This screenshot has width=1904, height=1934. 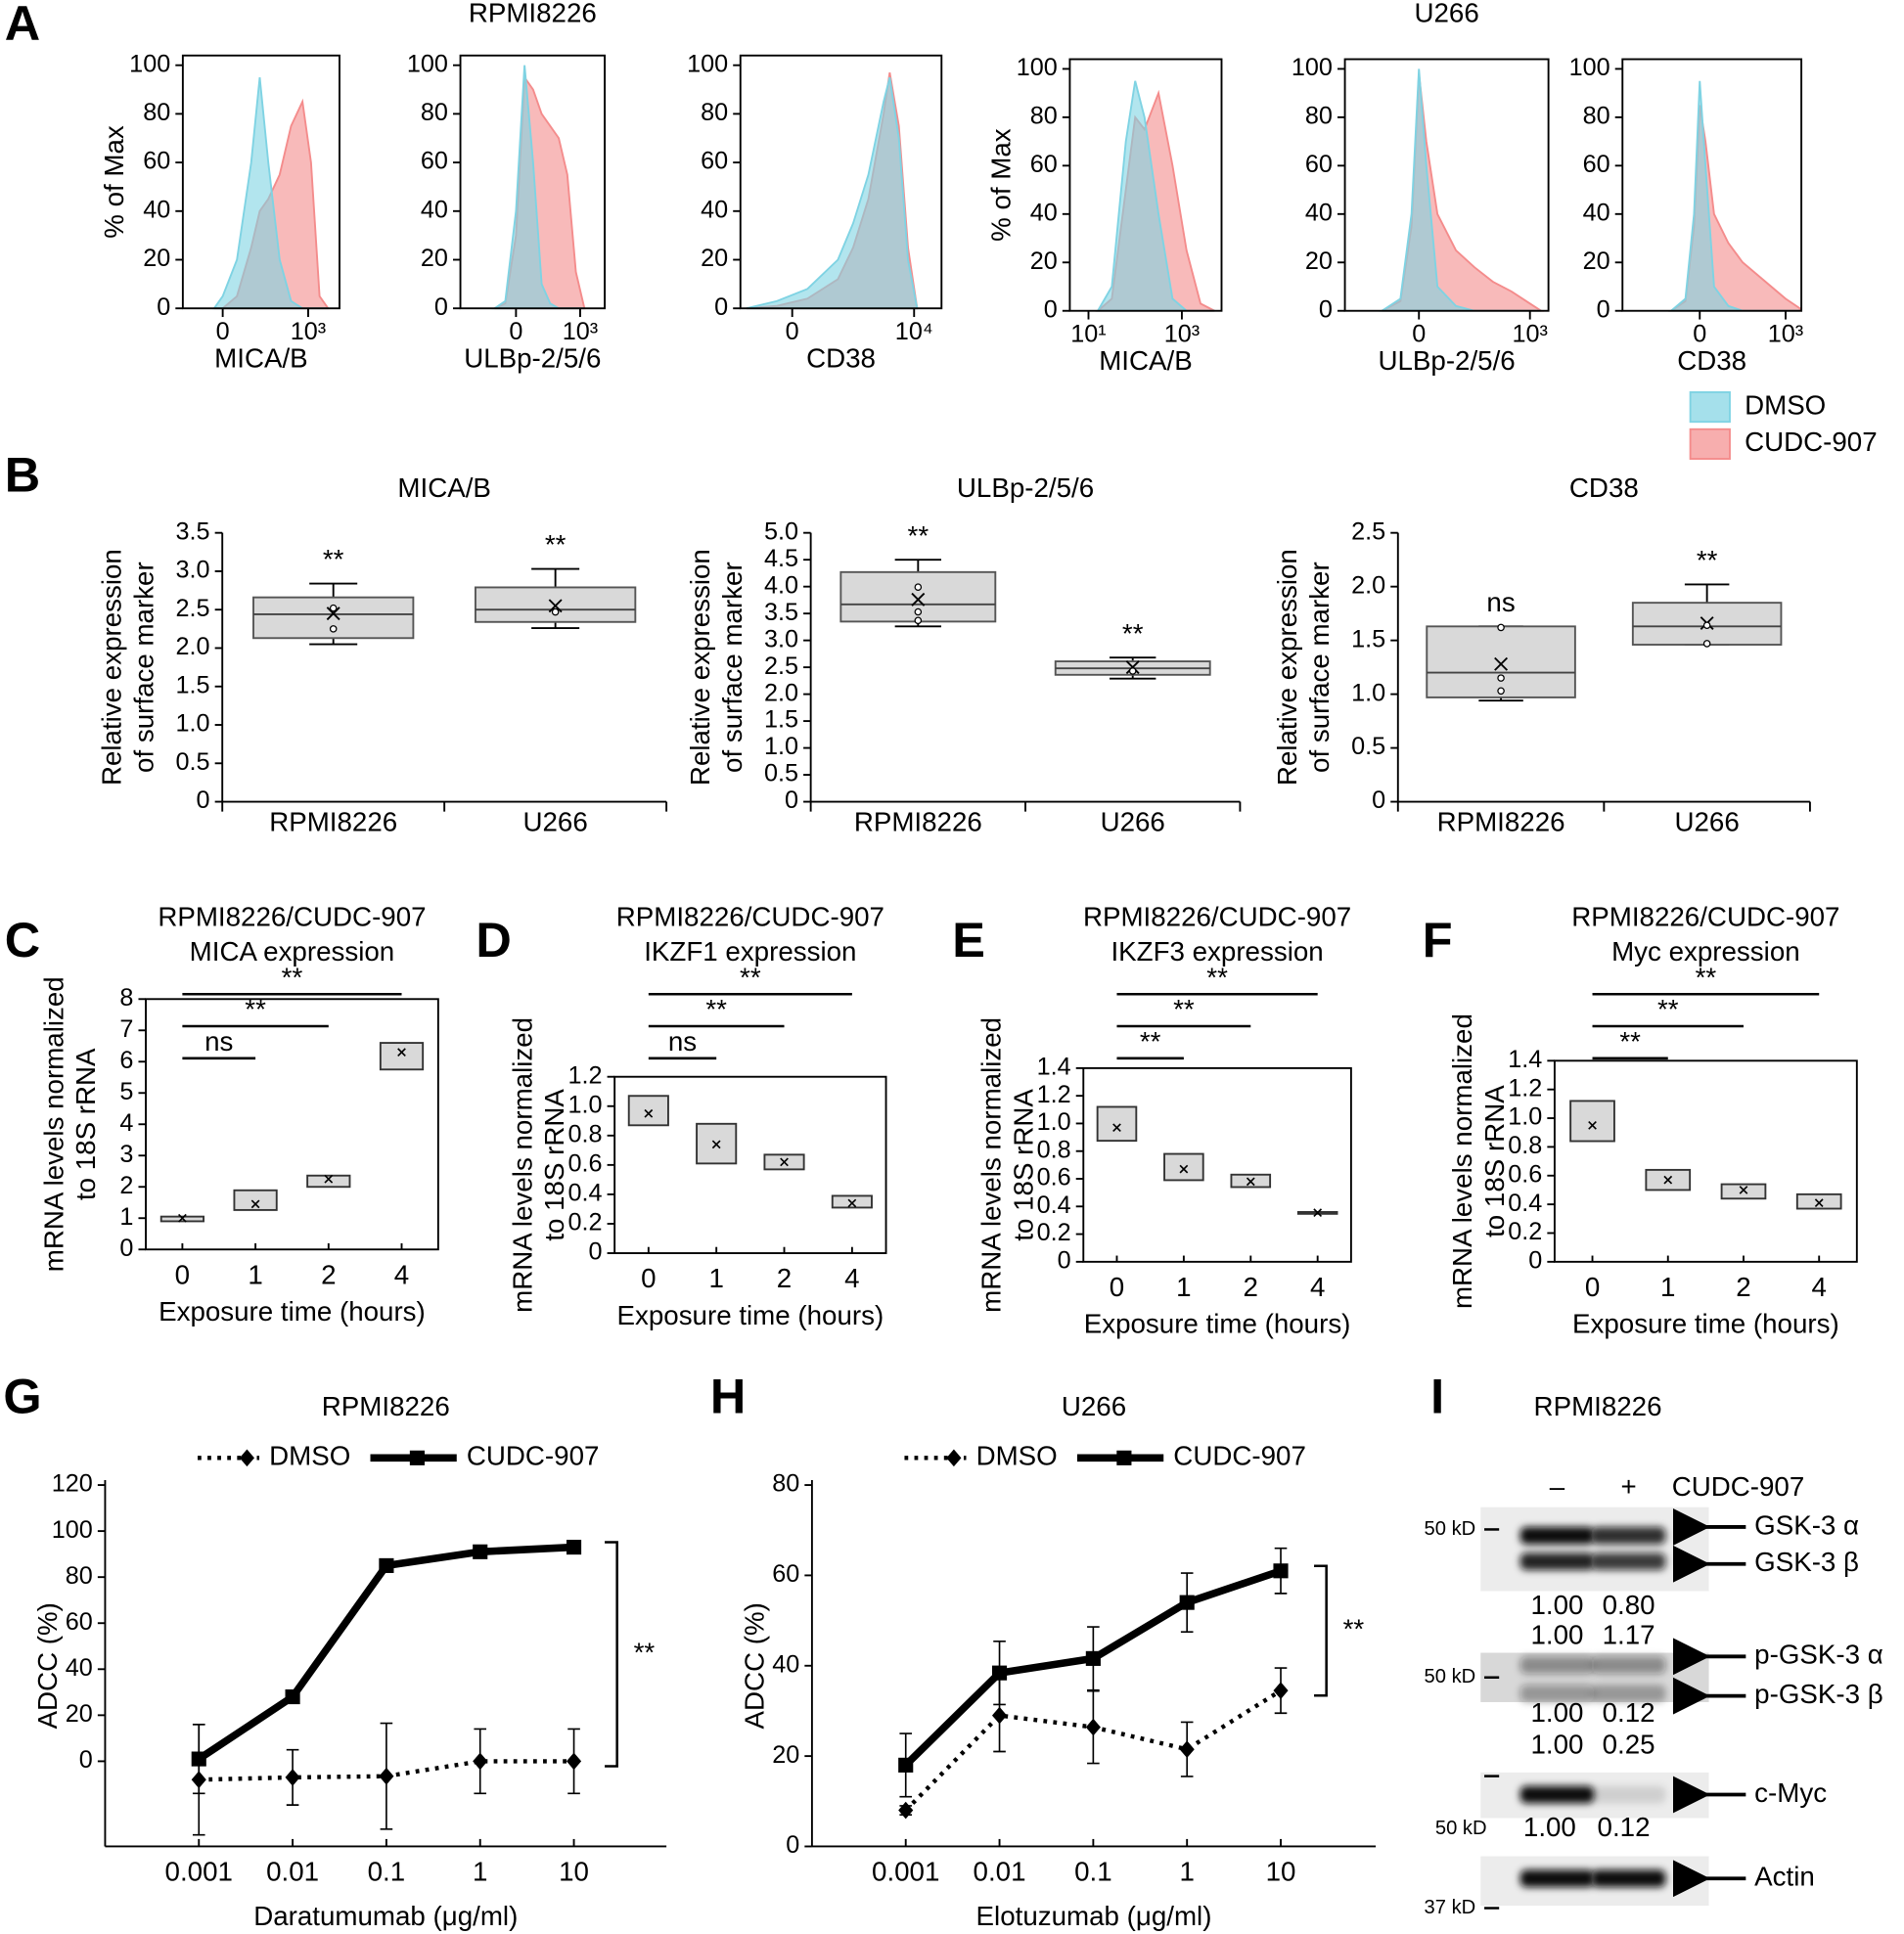 What do you see at coordinates (385, 1916) in the screenshot?
I see `x-axis-label: Daratumumab (μg/ml)` at bounding box center [385, 1916].